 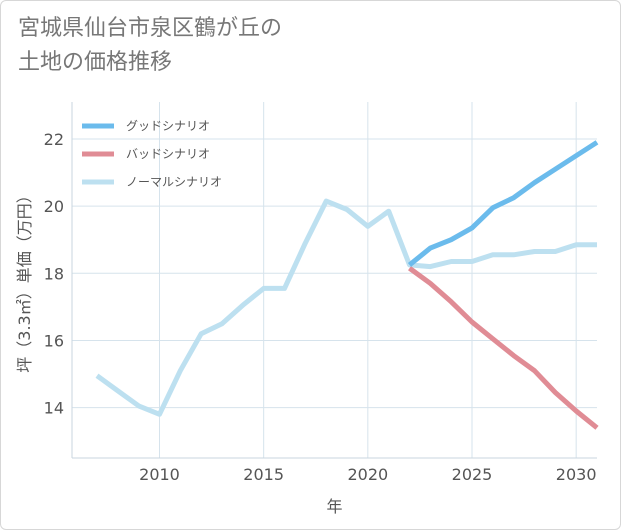 What do you see at coordinates (54, 139) in the screenshot?
I see `y-tick-22: 22` at bounding box center [54, 139].